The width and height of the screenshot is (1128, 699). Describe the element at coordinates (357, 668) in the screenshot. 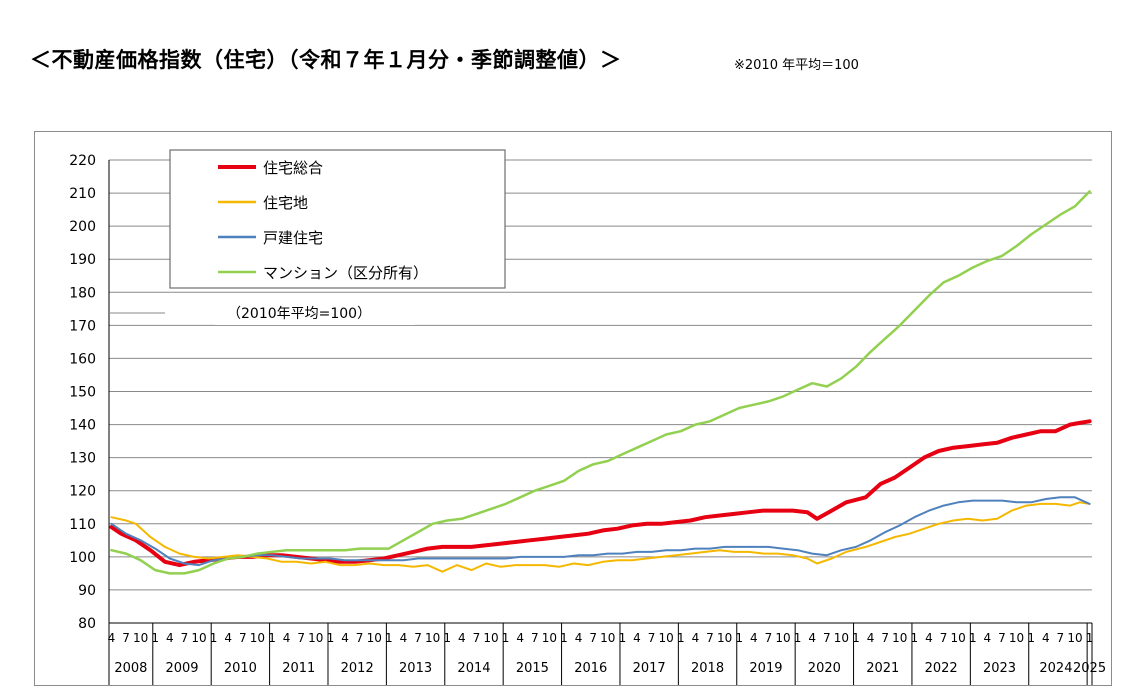

I see `x-year-label: 2012` at that location.